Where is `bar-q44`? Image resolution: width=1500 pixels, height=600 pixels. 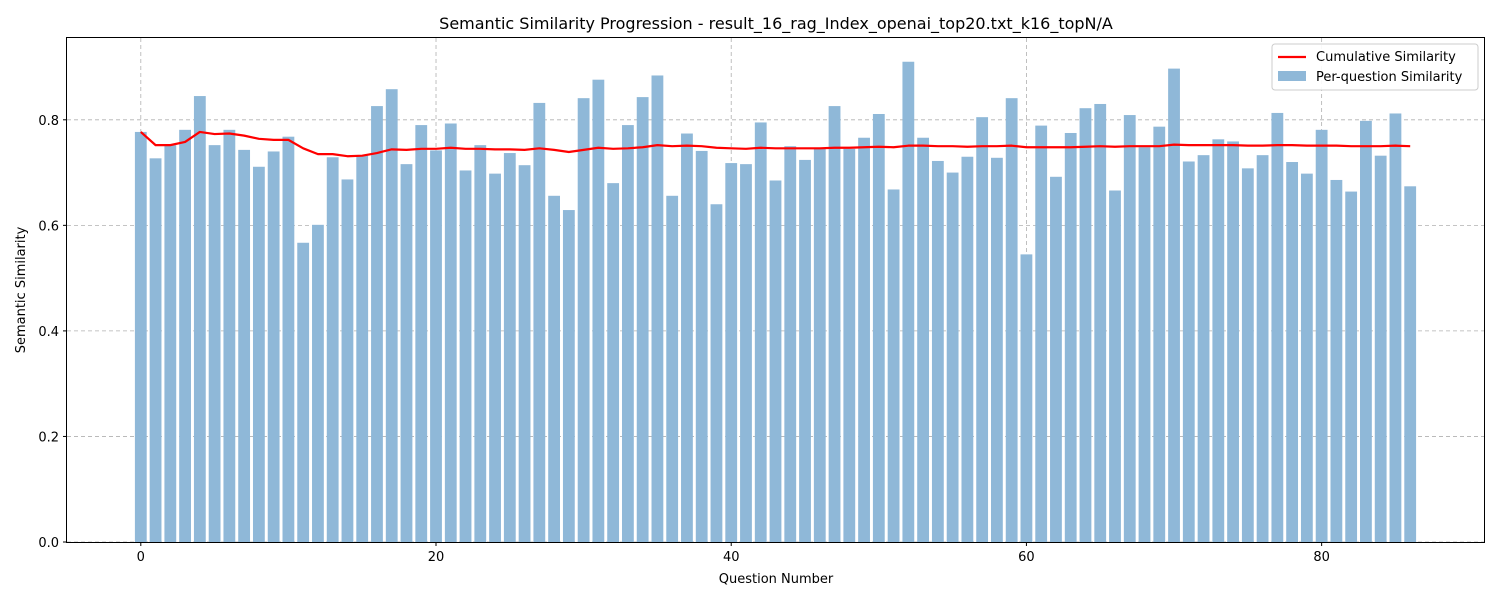 bar-q44 is located at coordinates (790, 344).